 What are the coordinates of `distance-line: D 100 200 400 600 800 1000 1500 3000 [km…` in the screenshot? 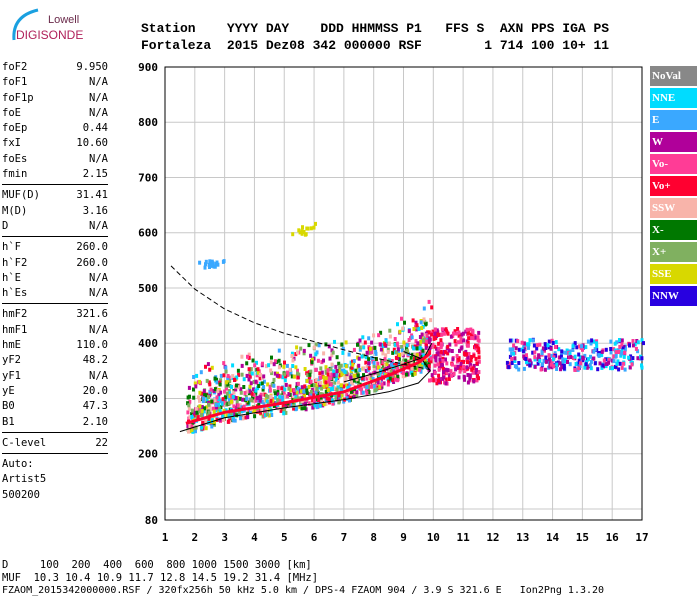 It's located at (157, 565).